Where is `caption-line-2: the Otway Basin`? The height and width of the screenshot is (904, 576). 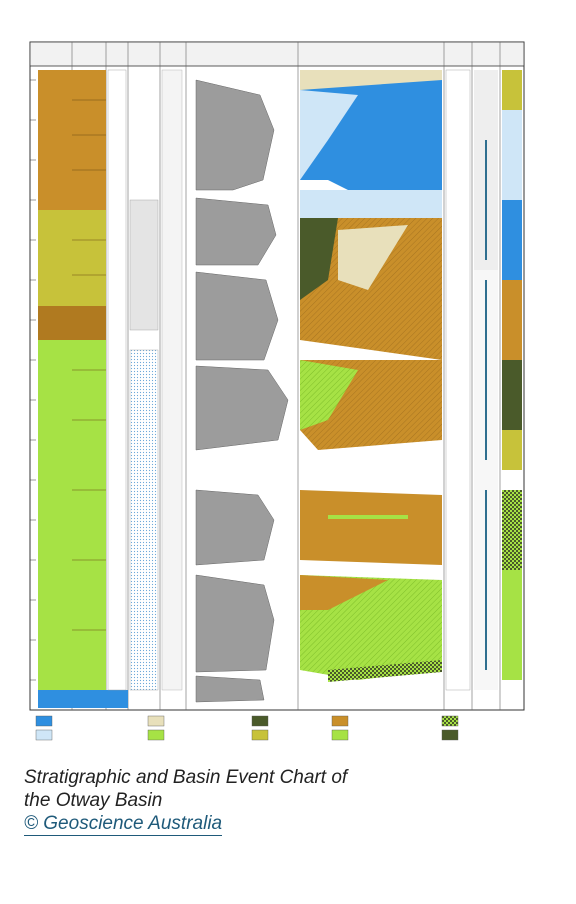
caption-line-2: the Otway Basin is located at coordinates (93, 800).